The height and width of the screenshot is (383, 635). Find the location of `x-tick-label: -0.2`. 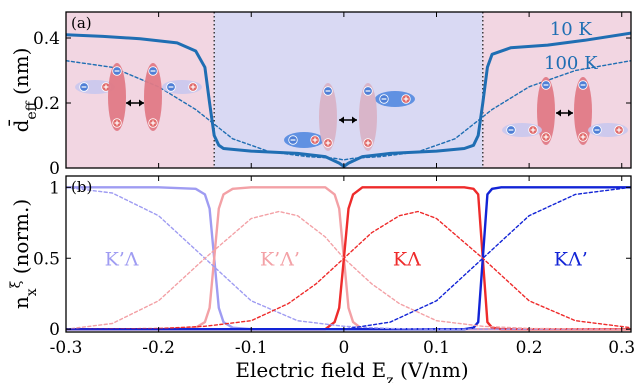

x-tick-label: -0.2 is located at coordinates (158, 348).